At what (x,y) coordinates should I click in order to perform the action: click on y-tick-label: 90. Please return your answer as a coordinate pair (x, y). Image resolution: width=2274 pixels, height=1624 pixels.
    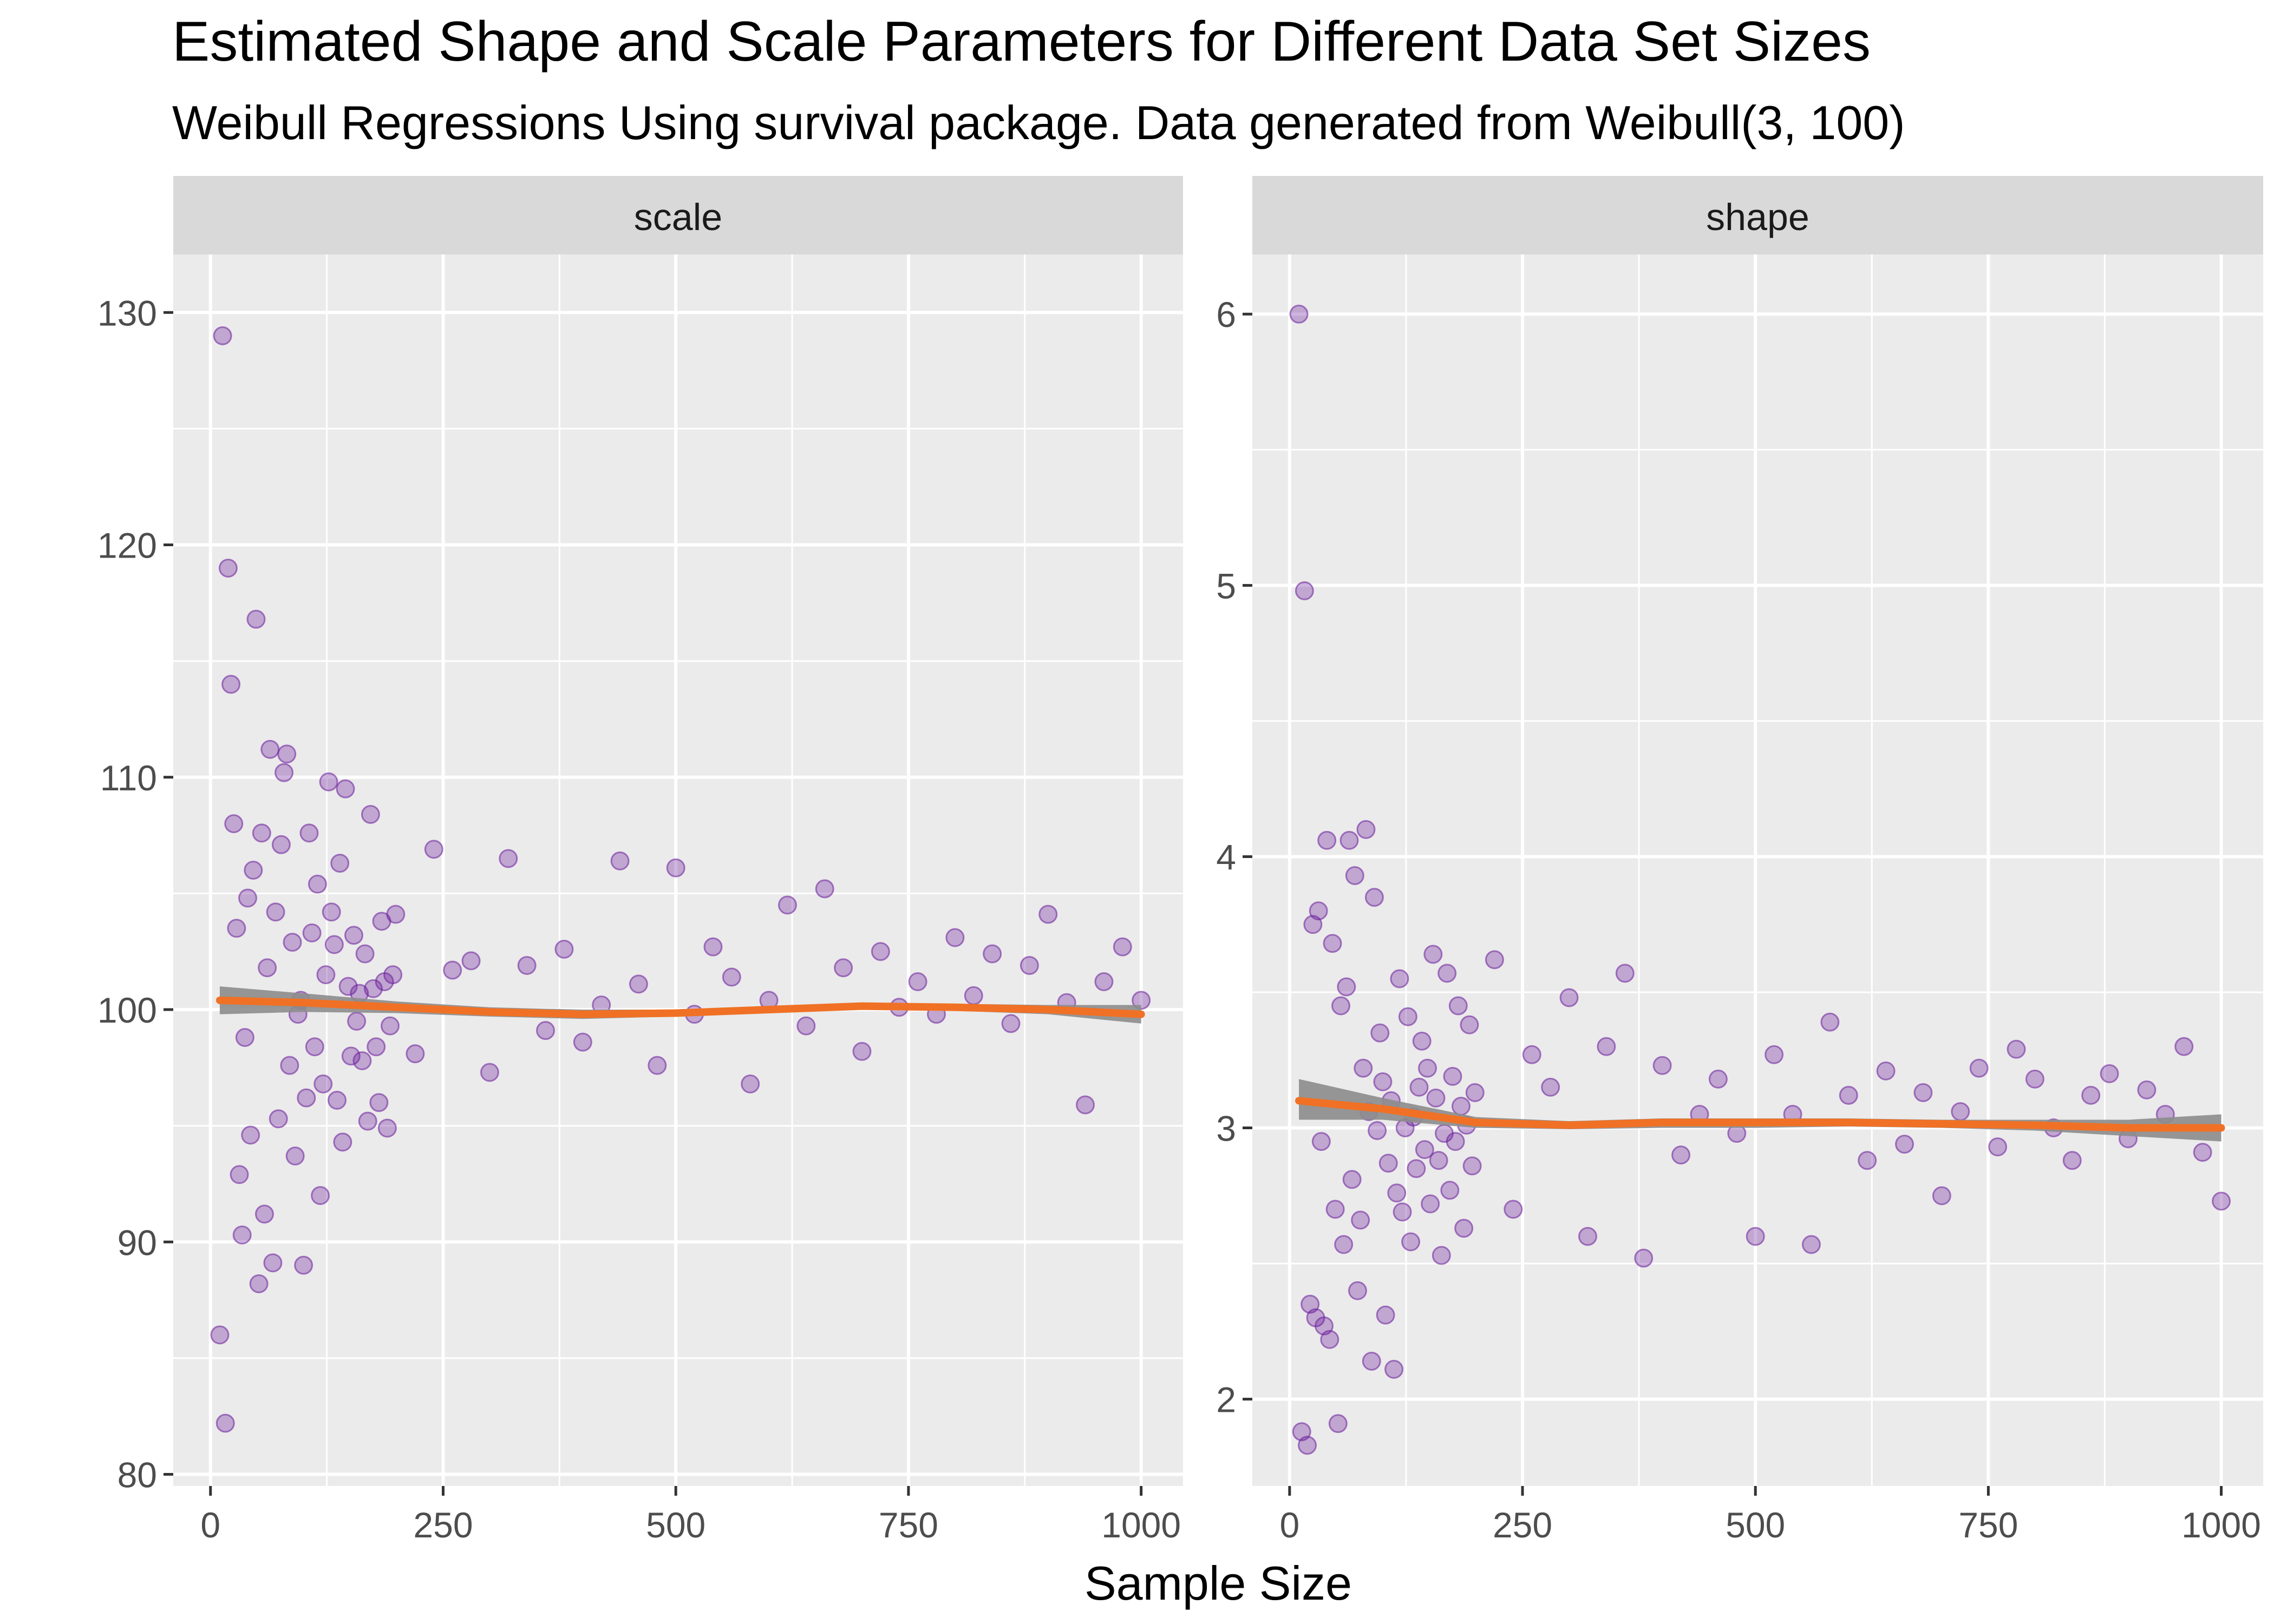
    Looking at the image, I should click on (137, 1242).